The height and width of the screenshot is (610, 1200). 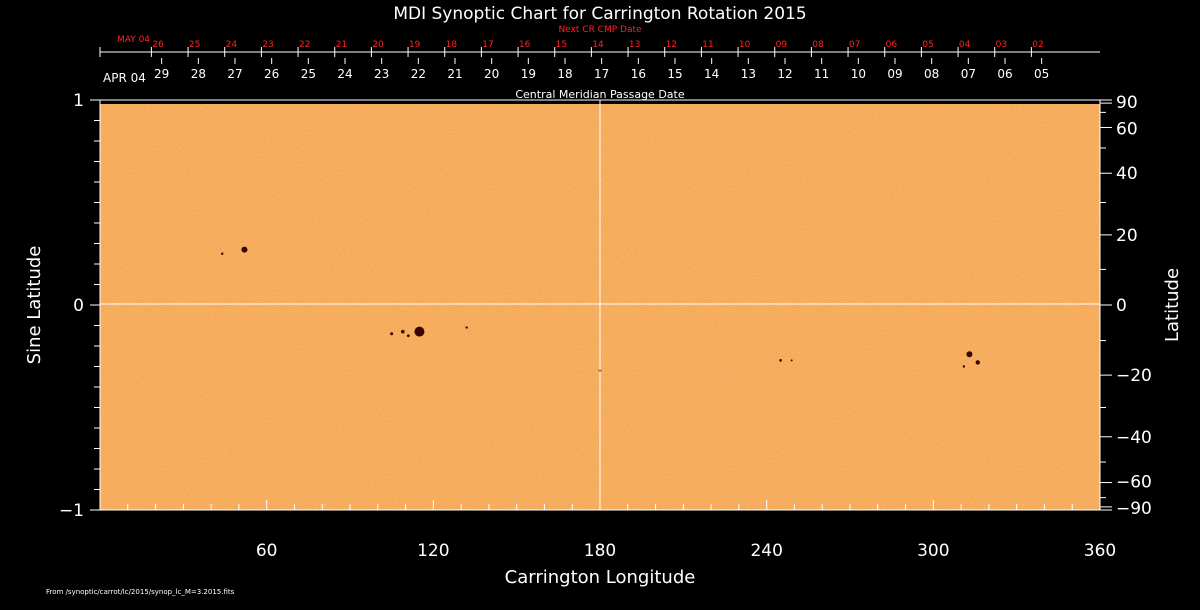 I want to click on next-cr-date-label: 18, so click(x=452, y=45).